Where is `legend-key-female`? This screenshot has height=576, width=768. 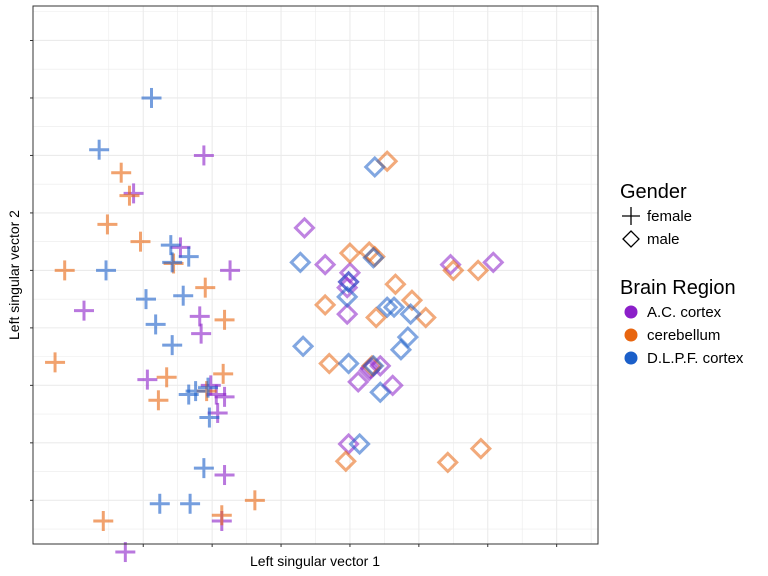
legend-key-female is located at coordinates (631, 216).